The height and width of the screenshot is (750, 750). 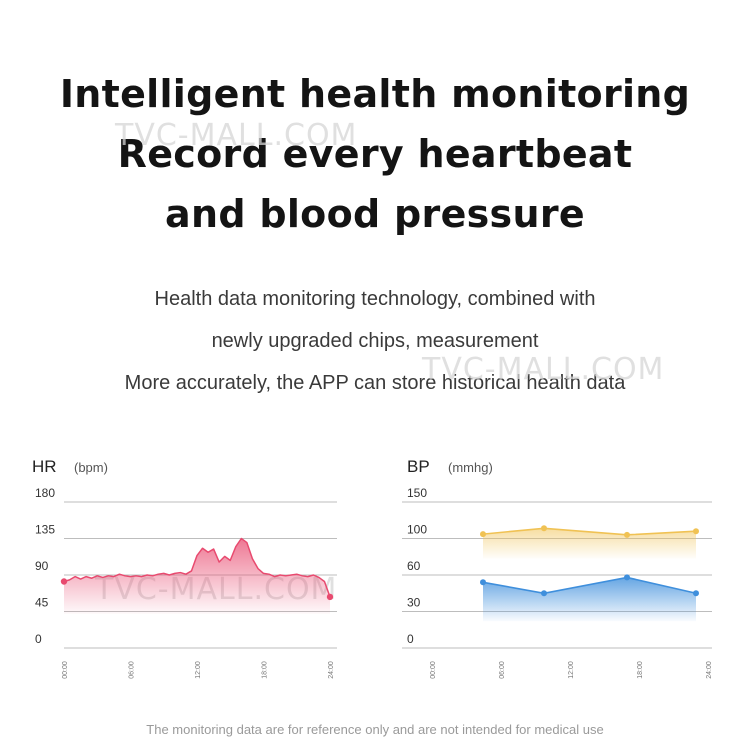 I want to click on hr-point-start, so click(x=64, y=581).